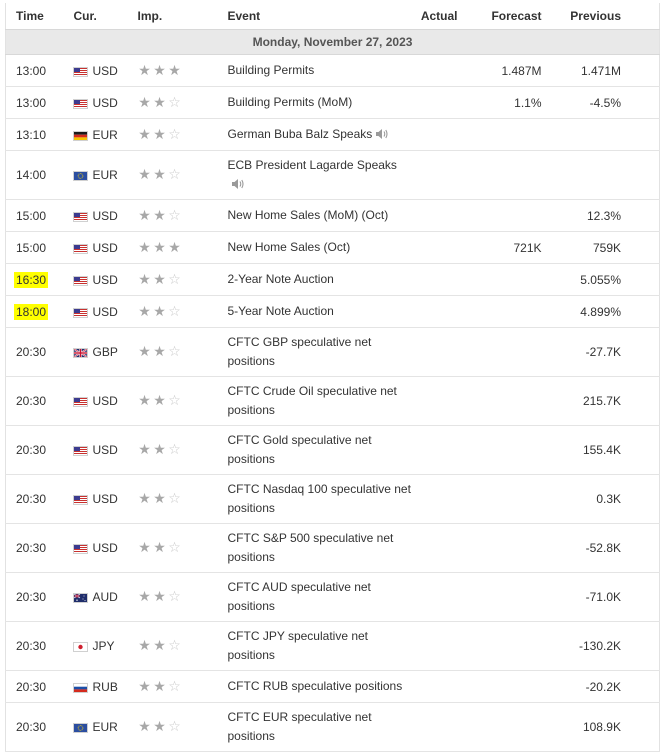 This screenshot has height=752, width=663. What do you see at coordinates (605, 727) in the screenshot?
I see `event-previous: 108.9K` at bounding box center [605, 727].